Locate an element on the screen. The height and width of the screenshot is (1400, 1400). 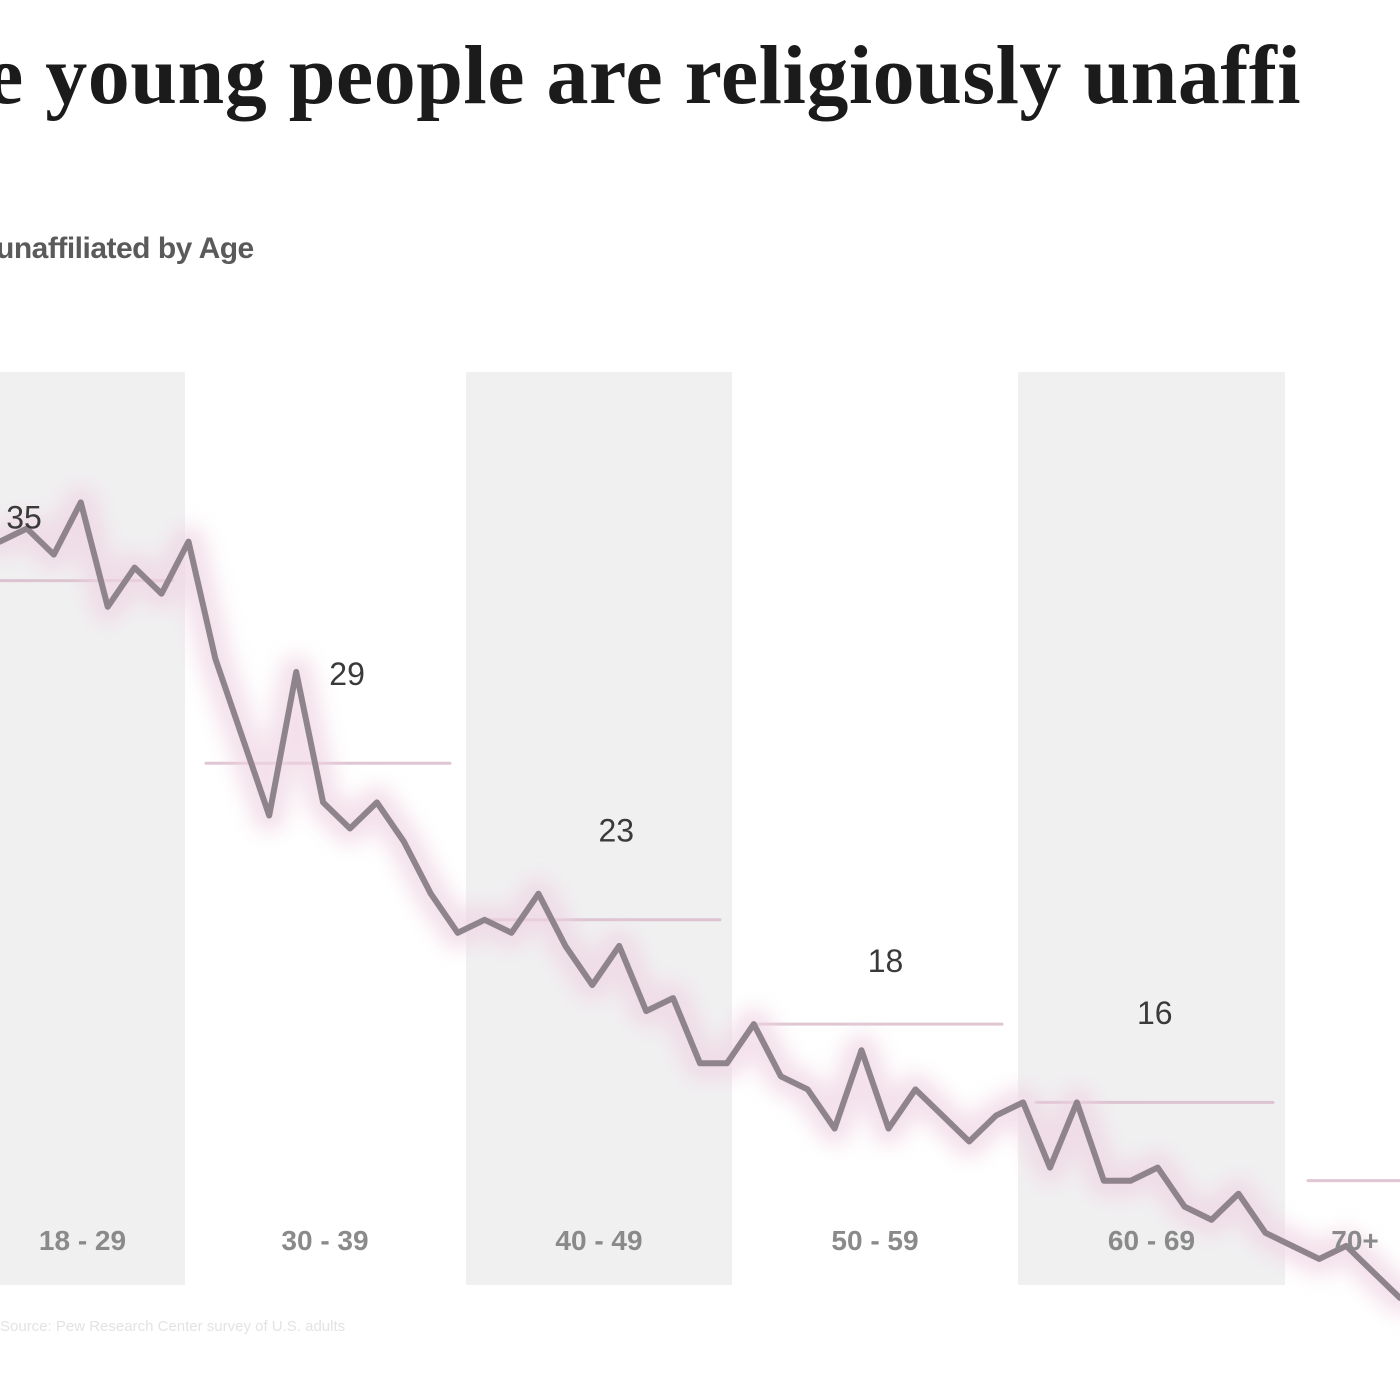
peak-label: 18 is located at coordinates (886, 961).